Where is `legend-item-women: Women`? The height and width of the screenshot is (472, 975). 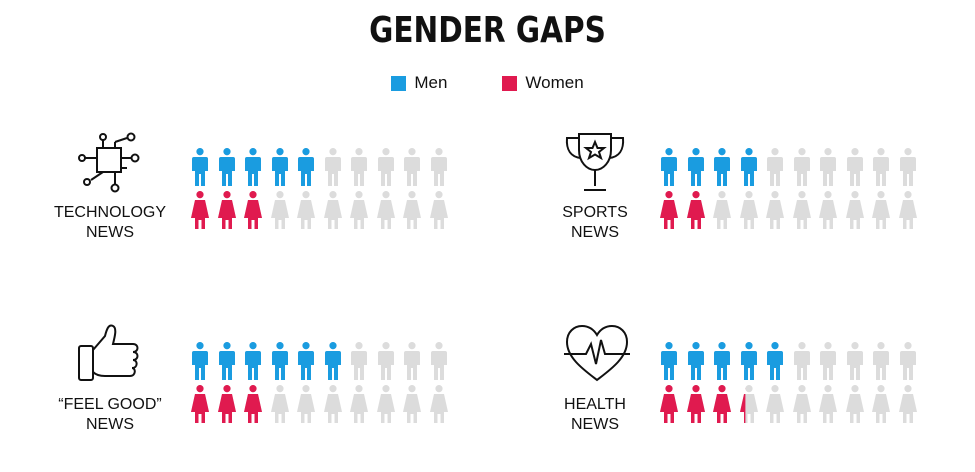 legend-item-women: Women is located at coordinates (543, 83).